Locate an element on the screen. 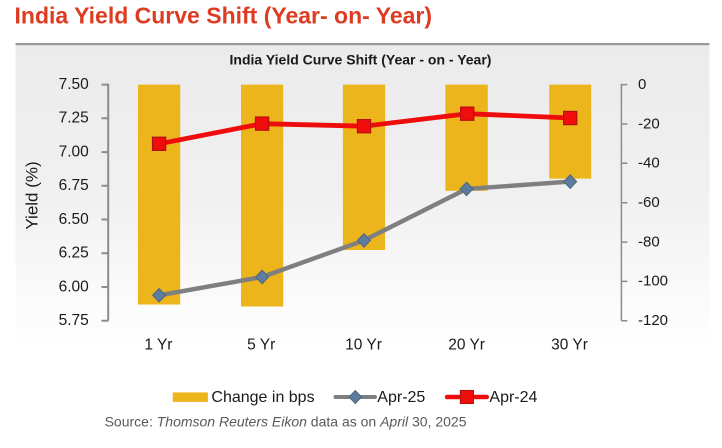  svg-text: -100 is located at coordinates (653, 281).